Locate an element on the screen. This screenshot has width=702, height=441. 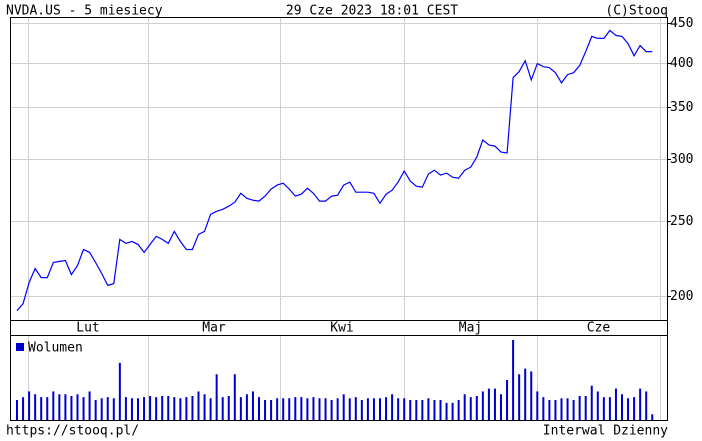
legend-swatch is located at coordinates (20, 347).